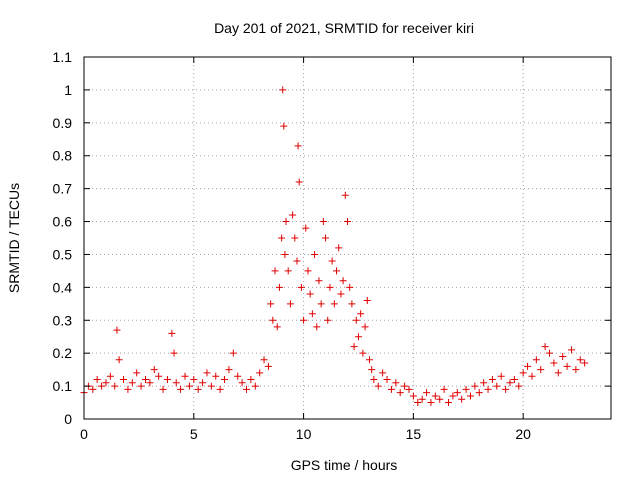 Image resolution: width=640 pixels, height=480 pixels. I want to click on y-tick-label: 0.8, so click(63, 156).